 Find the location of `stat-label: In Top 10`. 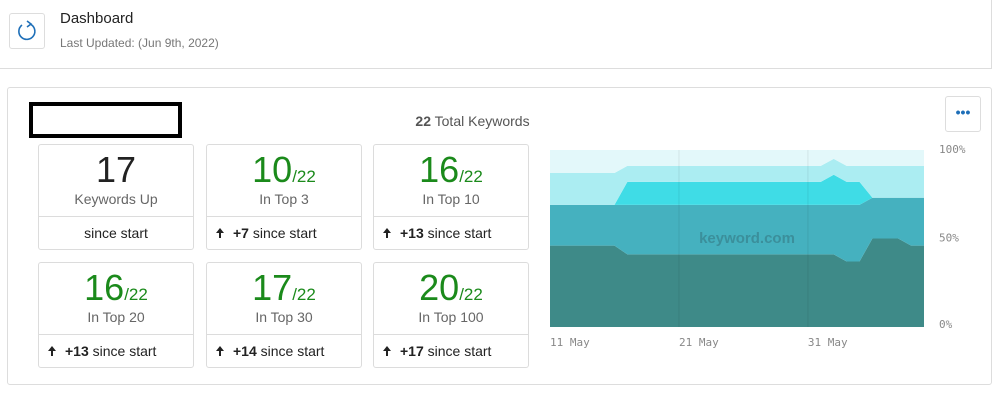

stat-label: In Top 10 is located at coordinates (451, 199).